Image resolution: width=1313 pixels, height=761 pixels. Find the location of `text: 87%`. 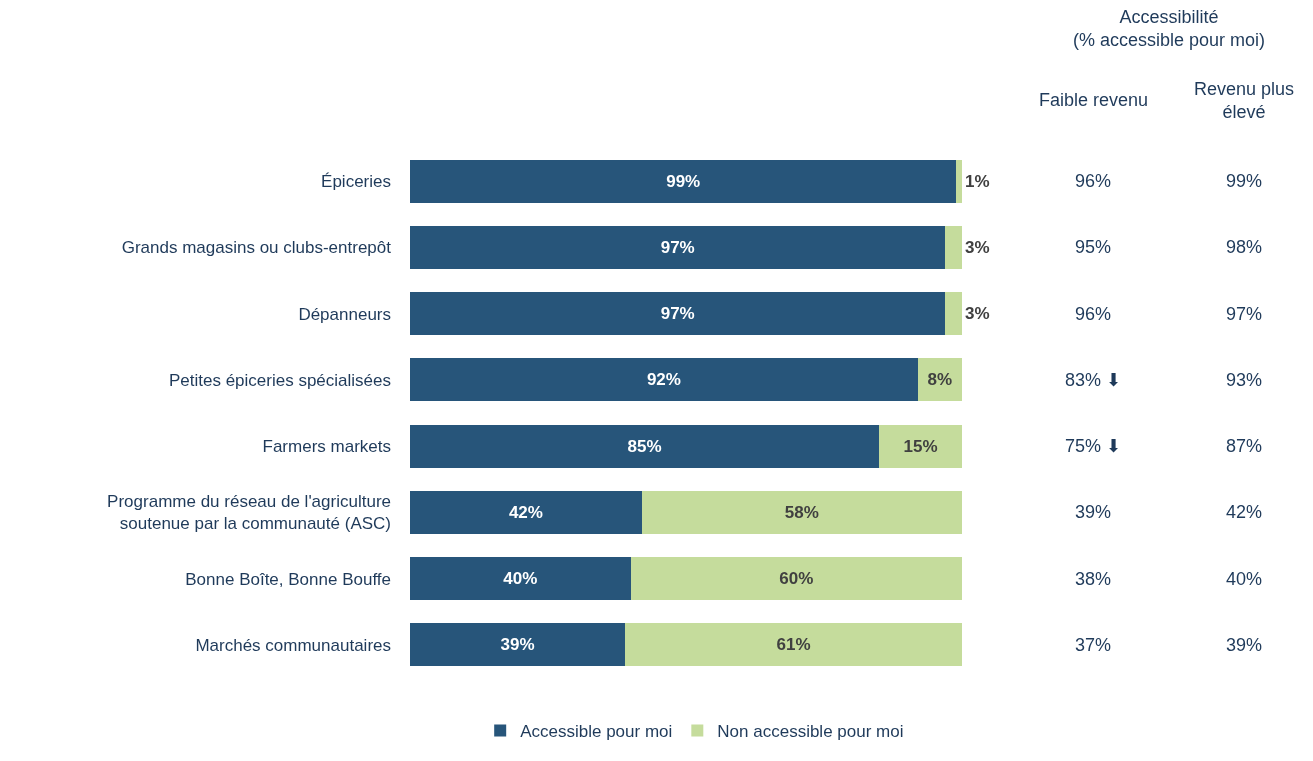

text: 87% is located at coordinates (1244, 446).